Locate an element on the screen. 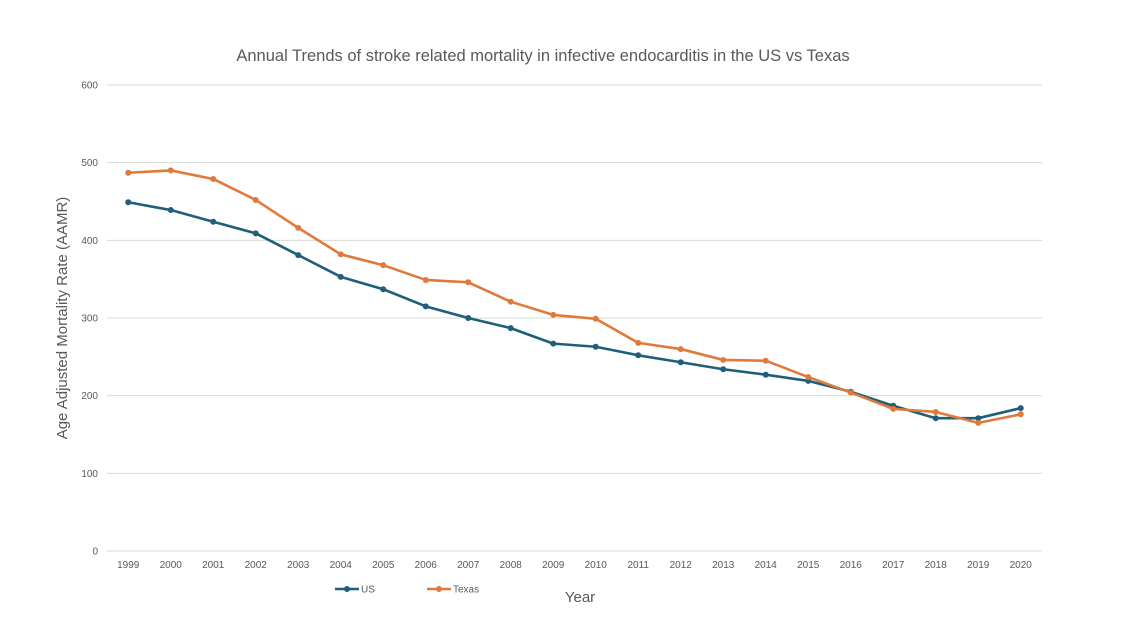 The height and width of the screenshot is (636, 1122). x-tick-label: 2007 is located at coordinates (468, 565).